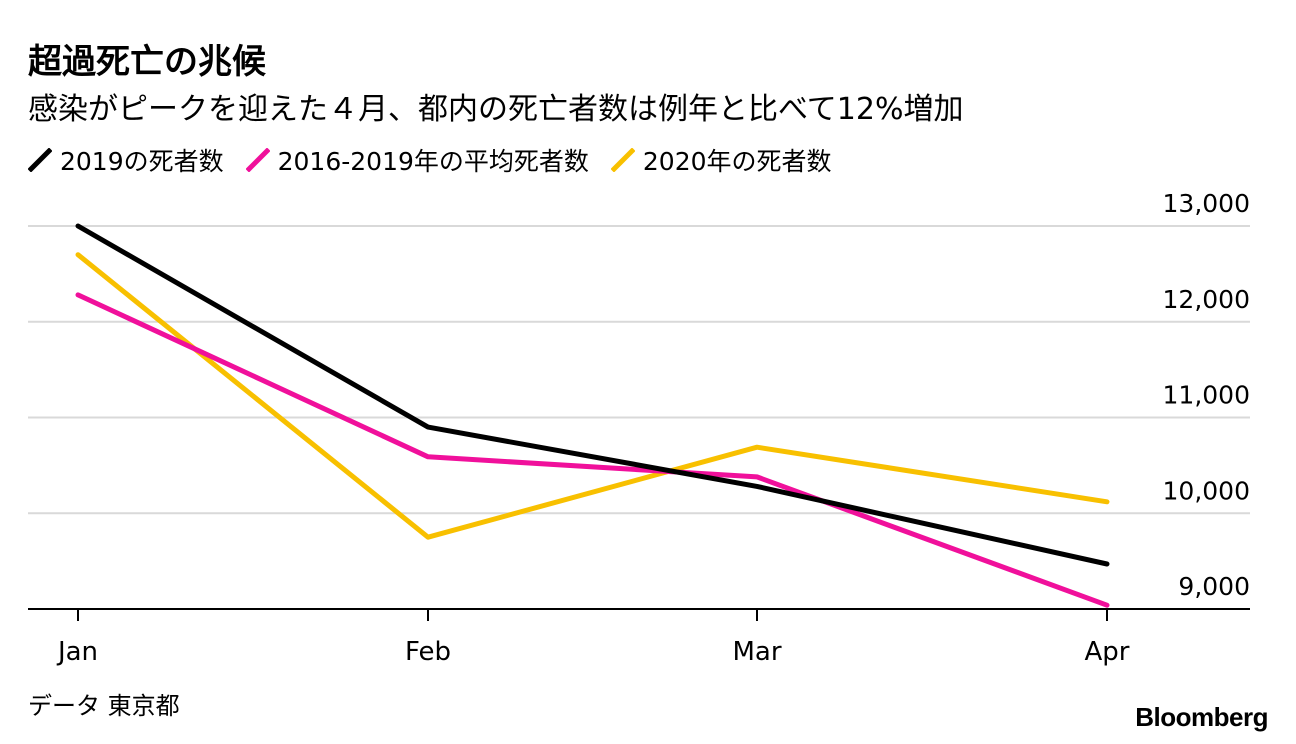 This screenshot has height=744, width=1296. What do you see at coordinates (756, 652) in the screenshot?
I see `x-tick-label: Mar` at bounding box center [756, 652].